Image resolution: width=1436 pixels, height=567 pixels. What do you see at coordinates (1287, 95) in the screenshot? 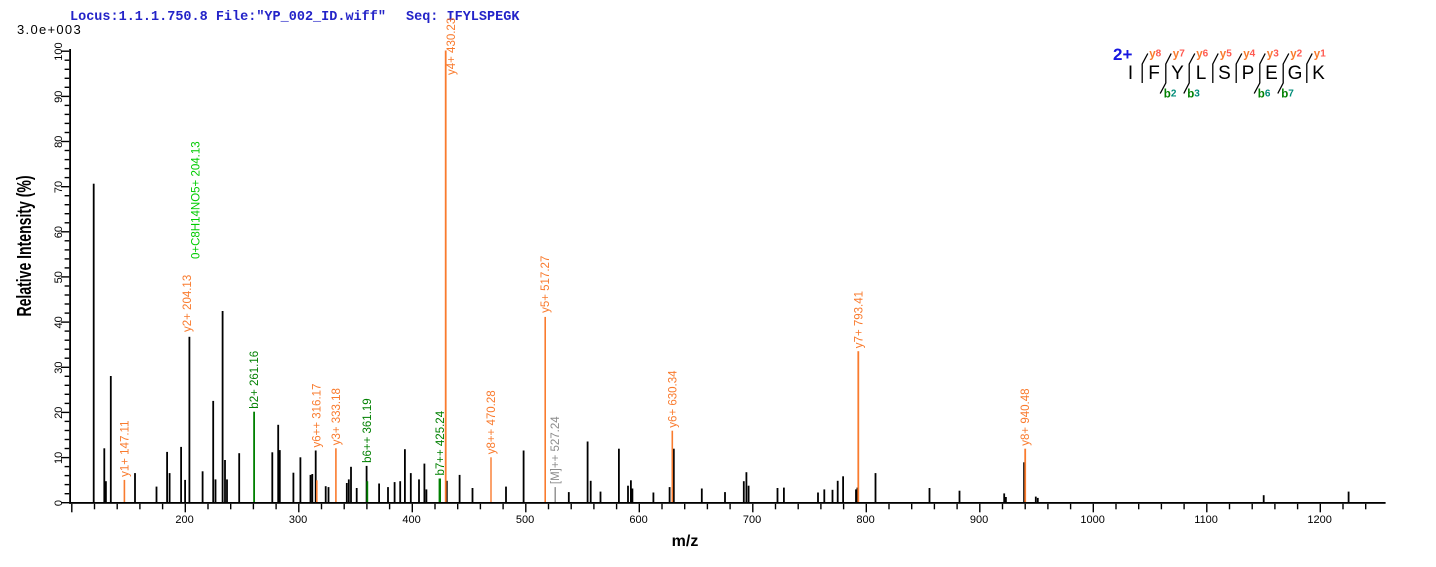
I see `svg-text: b7` at bounding box center [1287, 95].